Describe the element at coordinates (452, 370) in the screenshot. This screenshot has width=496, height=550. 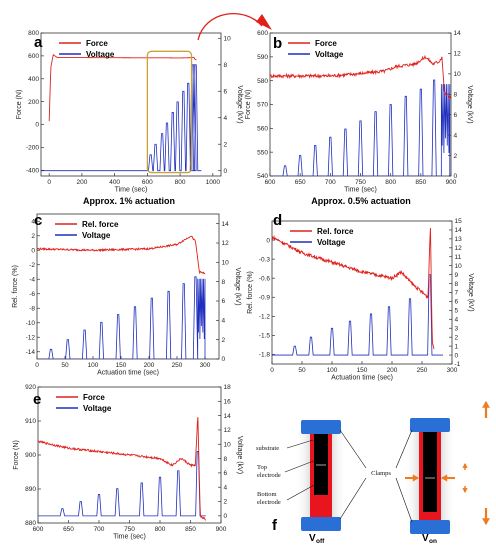
I see `x-tick-label: 300` at that location.